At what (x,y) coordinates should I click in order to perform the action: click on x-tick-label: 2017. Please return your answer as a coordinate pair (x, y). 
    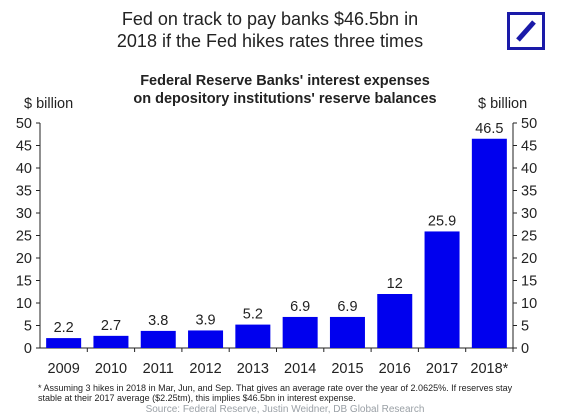
    Looking at the image, I should click on (442, 369).